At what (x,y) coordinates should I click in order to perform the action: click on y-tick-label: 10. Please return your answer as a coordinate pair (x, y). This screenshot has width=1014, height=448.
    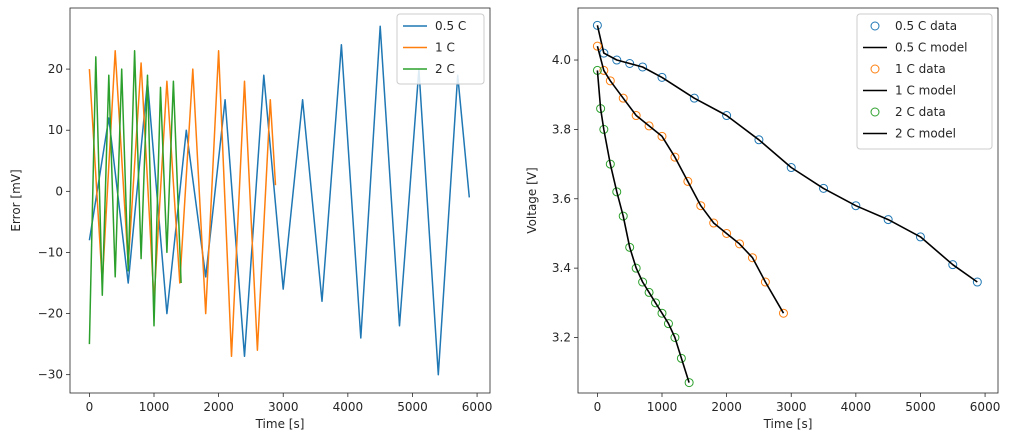
    Looking at the image, I should click on (55, 130).